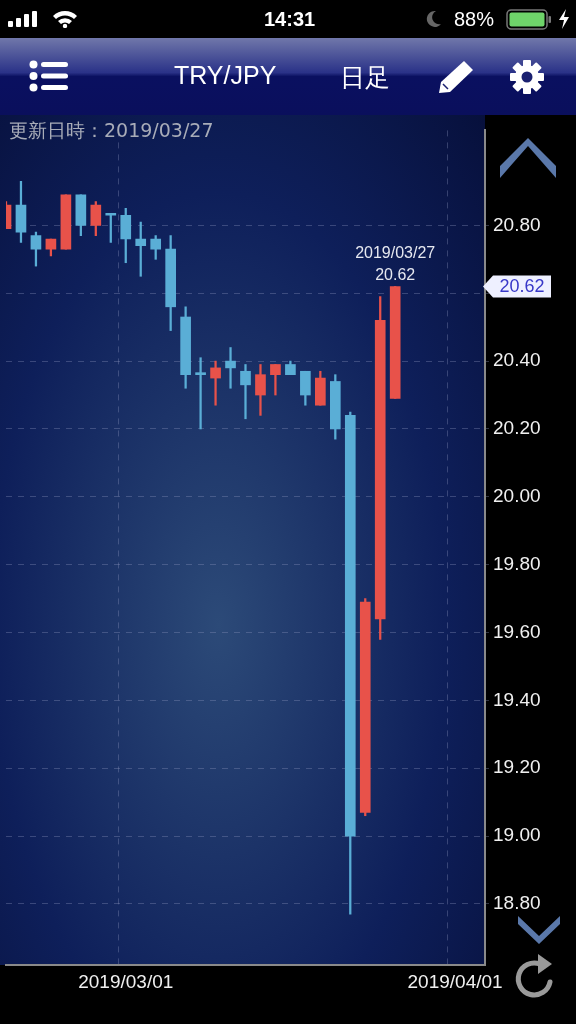  Describe the element at coordinates (517, 428) in the screenshot. I see `y-tick-label: 20.20` at that location.